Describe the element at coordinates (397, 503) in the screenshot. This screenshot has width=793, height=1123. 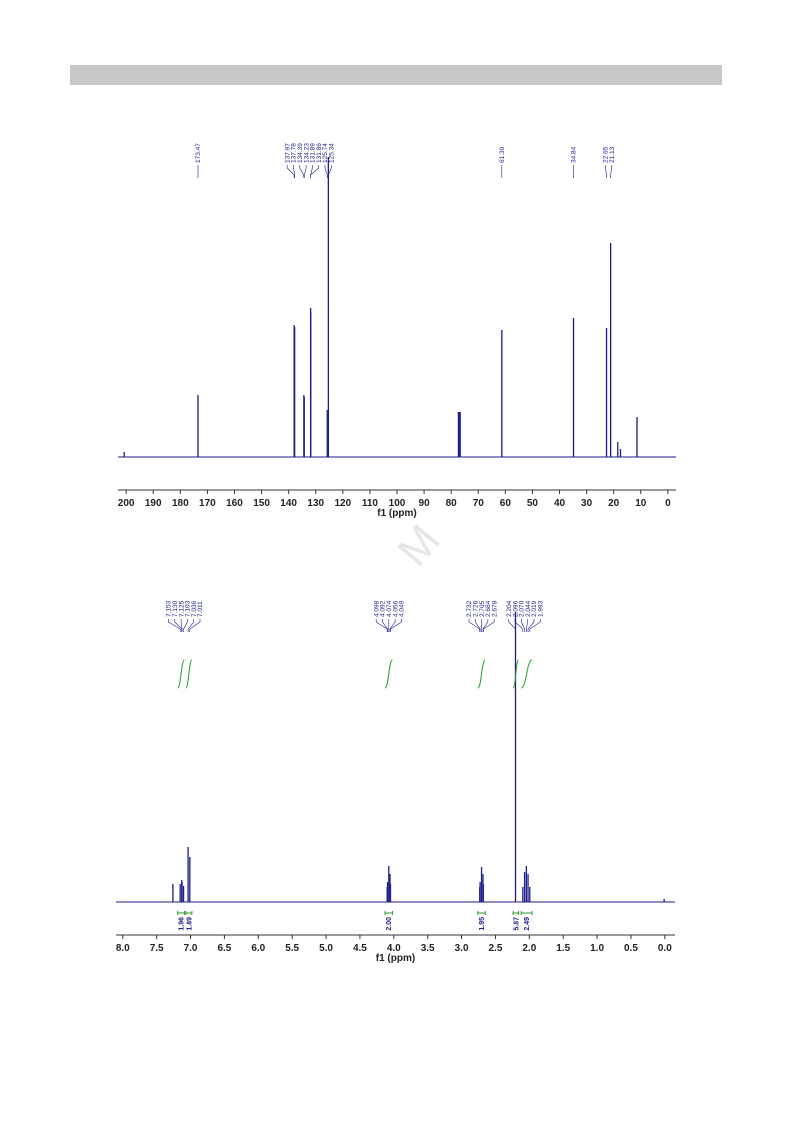
I see `x-tick-label: 100` at that location.